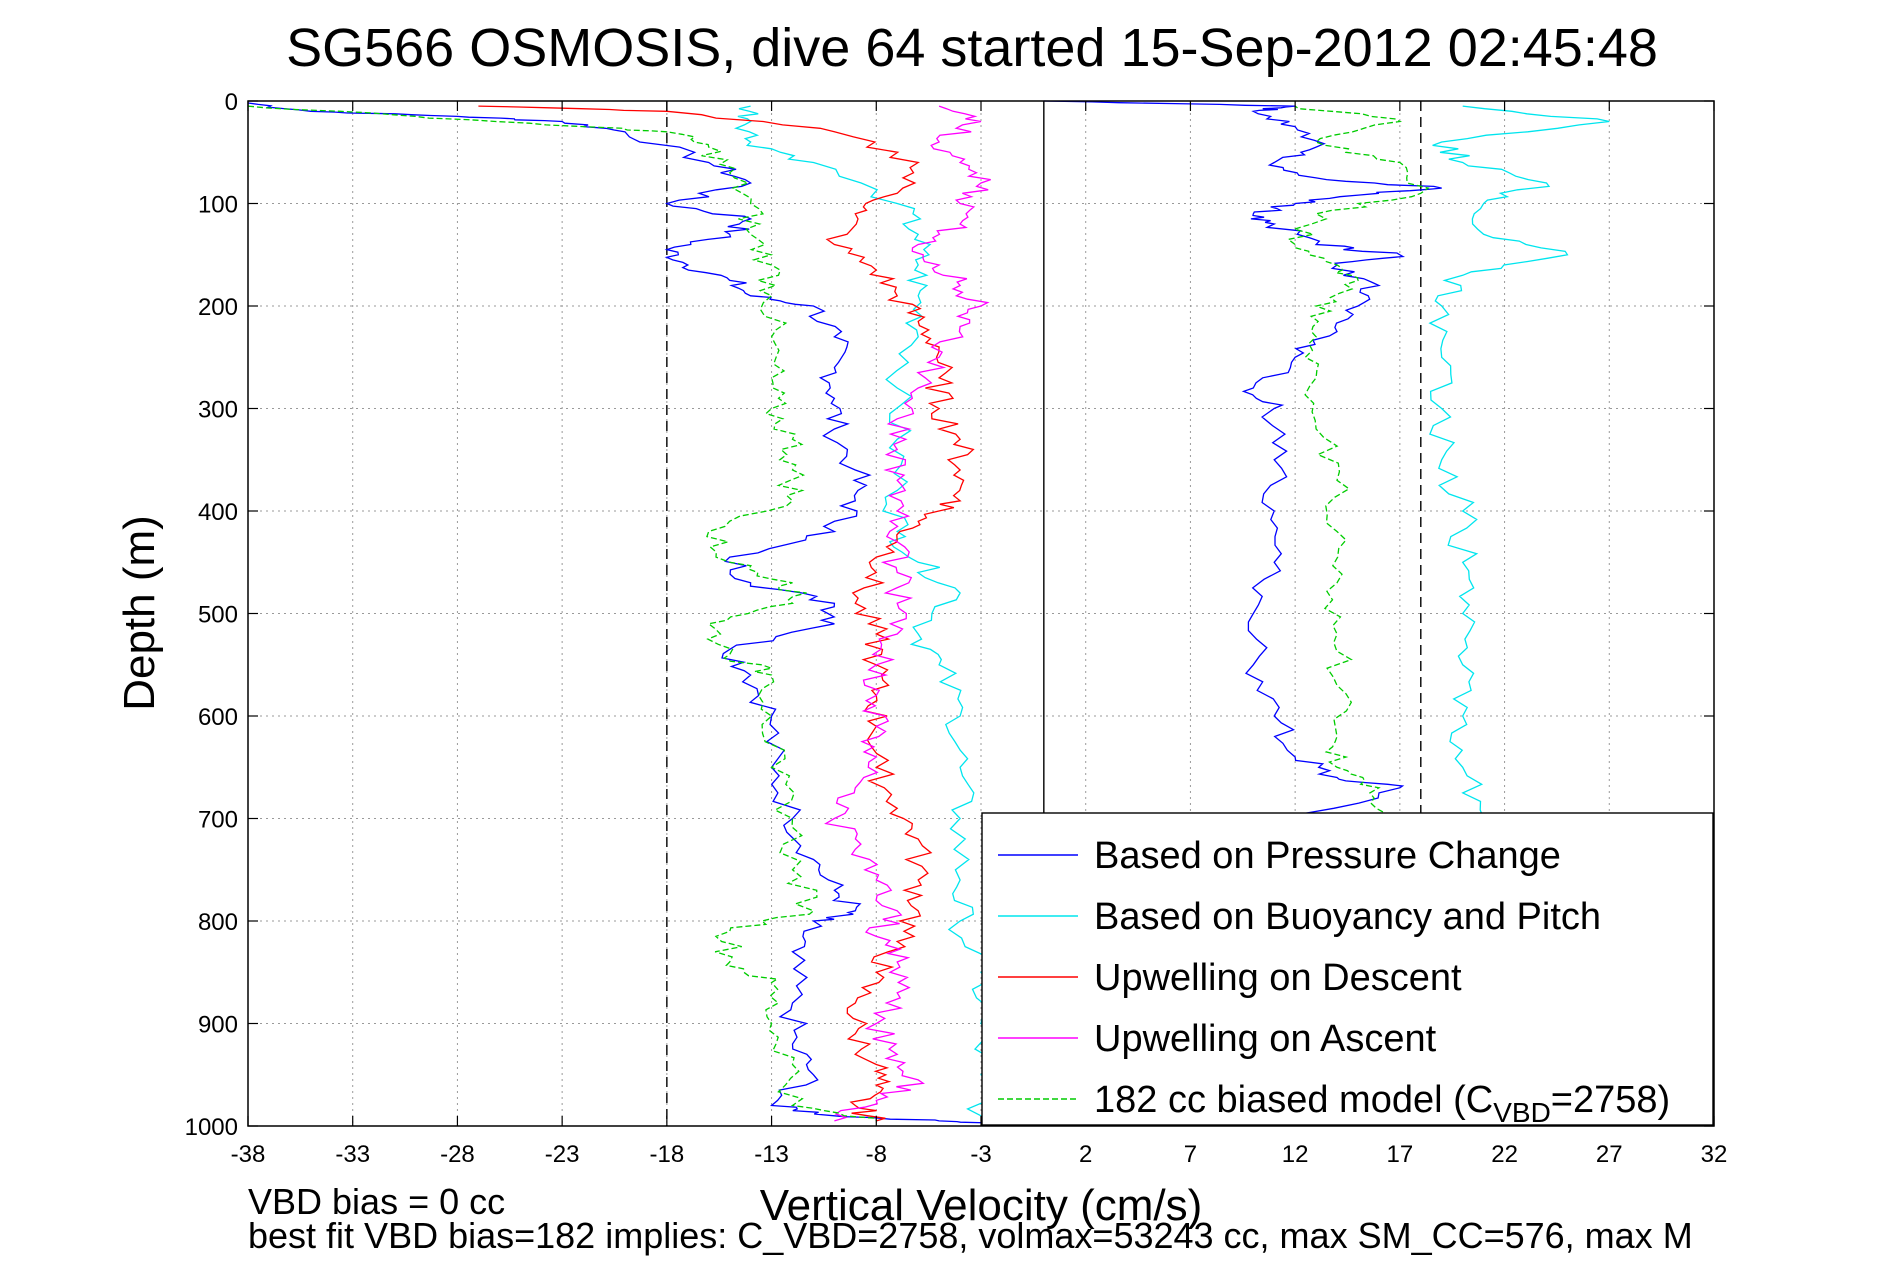 Image resolution: width=1891 pixels, height=1267 pixels. What do you see at coordinates (1714, 1154) in the screenshot?
I see `x-tick-label: 32` at bounding box center [1714, 1154].